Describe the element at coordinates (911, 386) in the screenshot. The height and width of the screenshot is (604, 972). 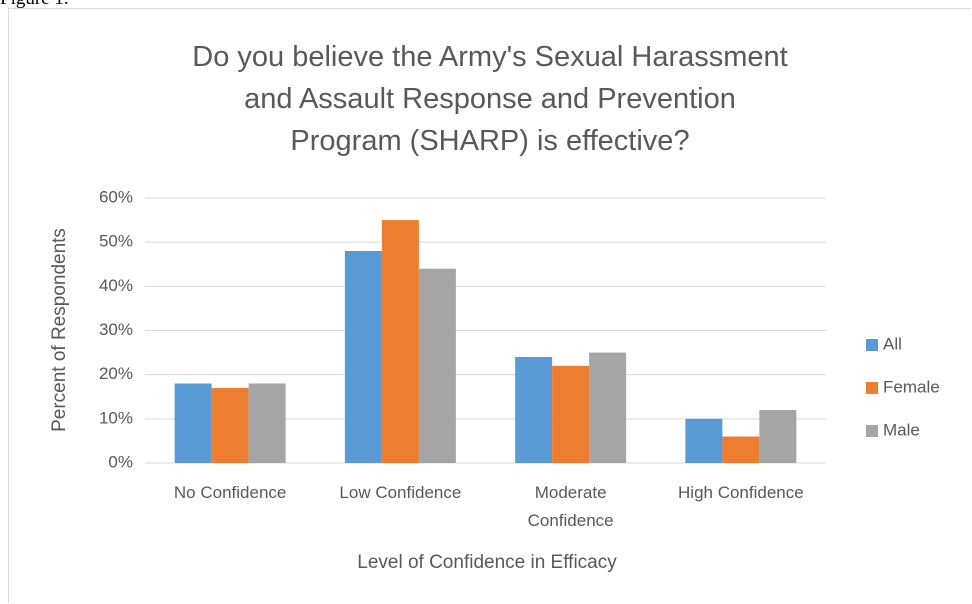
I see `legend-label: Female` at that location.